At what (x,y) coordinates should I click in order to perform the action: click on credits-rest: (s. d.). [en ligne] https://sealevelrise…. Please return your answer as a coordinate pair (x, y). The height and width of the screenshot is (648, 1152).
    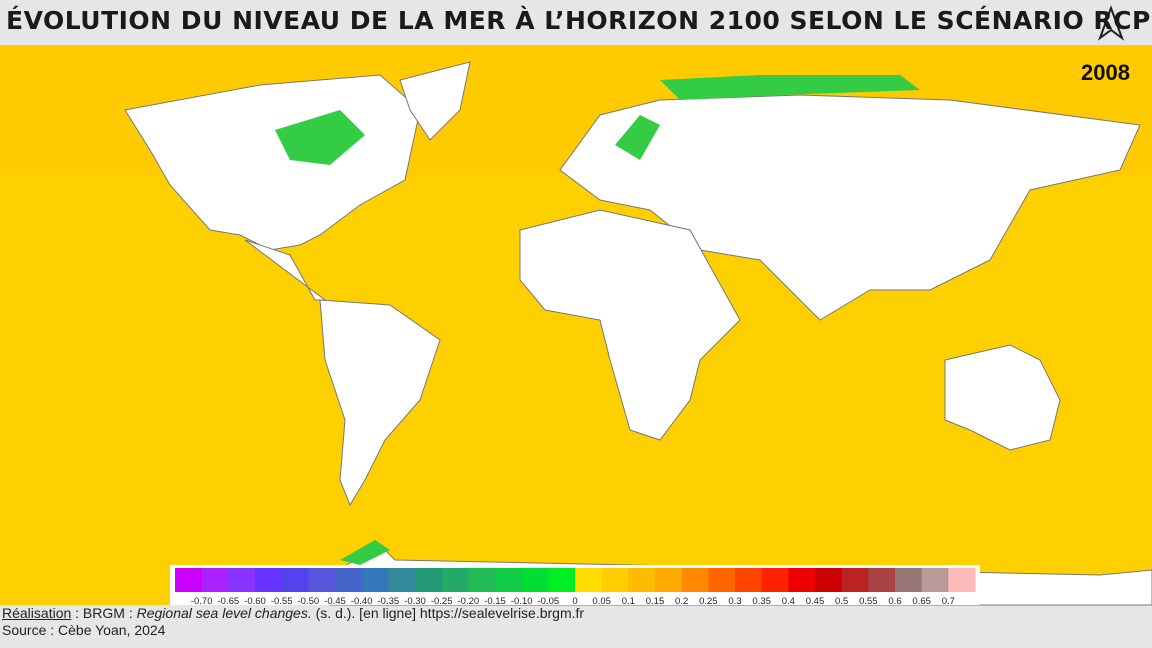
    Looking at the image, I should click on (448, 613).